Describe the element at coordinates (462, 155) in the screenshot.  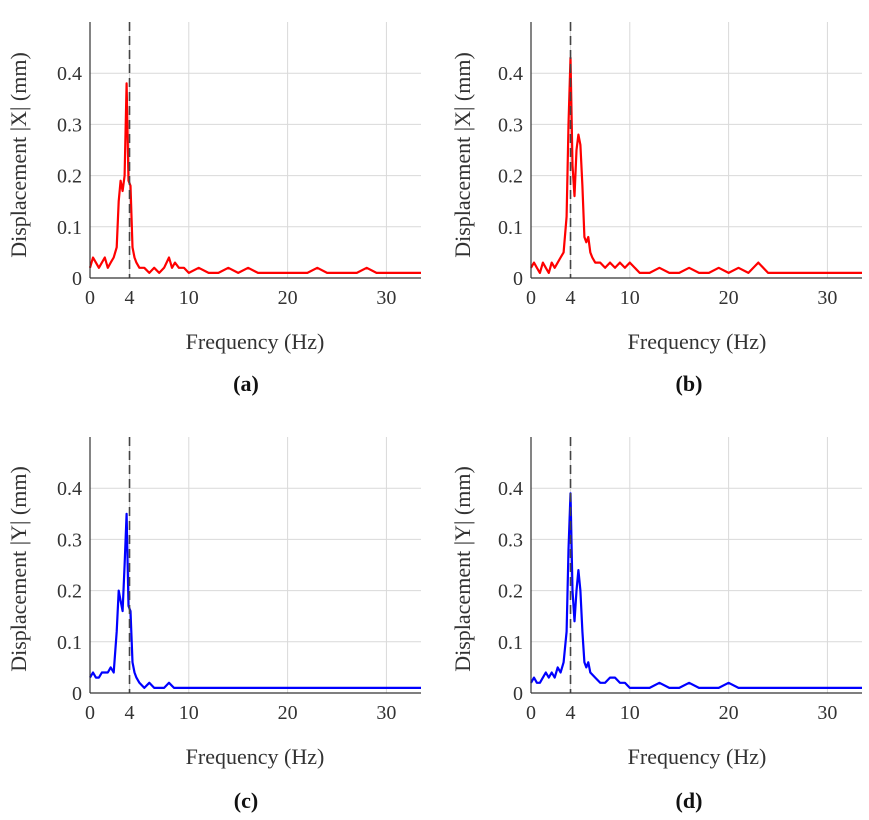
I see `ylabel-b: Displacement |X| (mm)` at that location.